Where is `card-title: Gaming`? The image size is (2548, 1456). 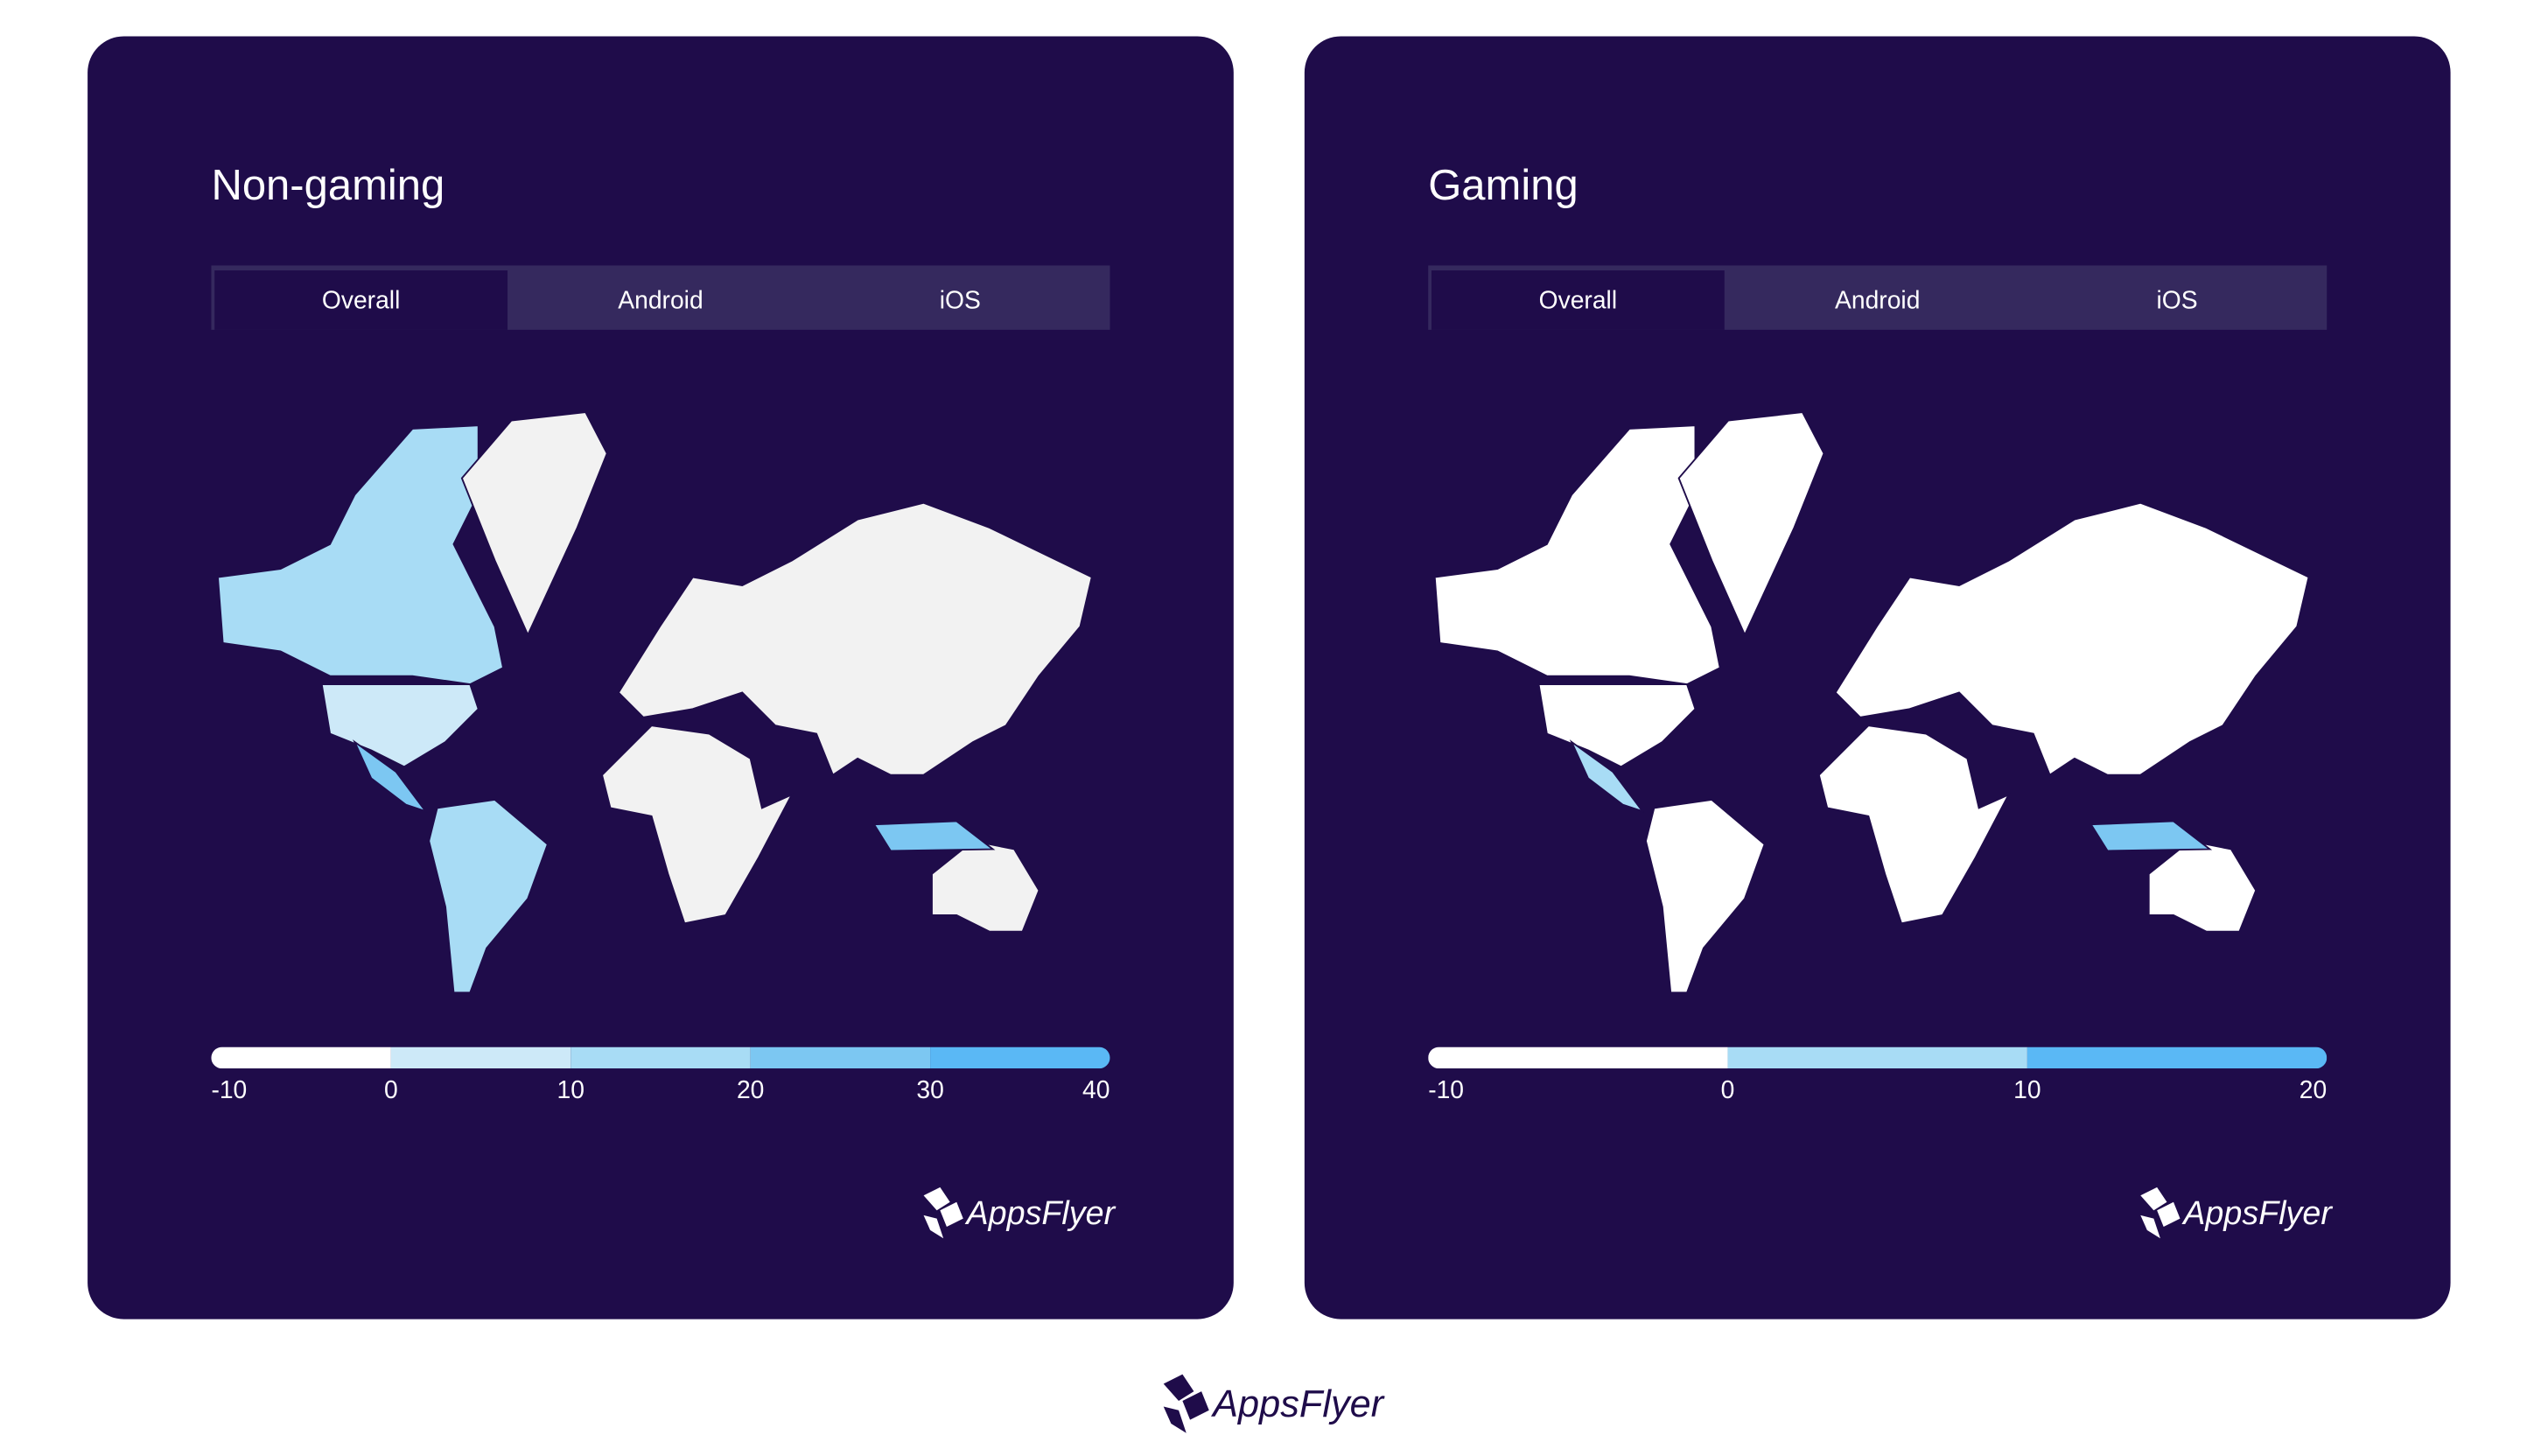
card-title: Gaming is located at coordinates (1503, 185).